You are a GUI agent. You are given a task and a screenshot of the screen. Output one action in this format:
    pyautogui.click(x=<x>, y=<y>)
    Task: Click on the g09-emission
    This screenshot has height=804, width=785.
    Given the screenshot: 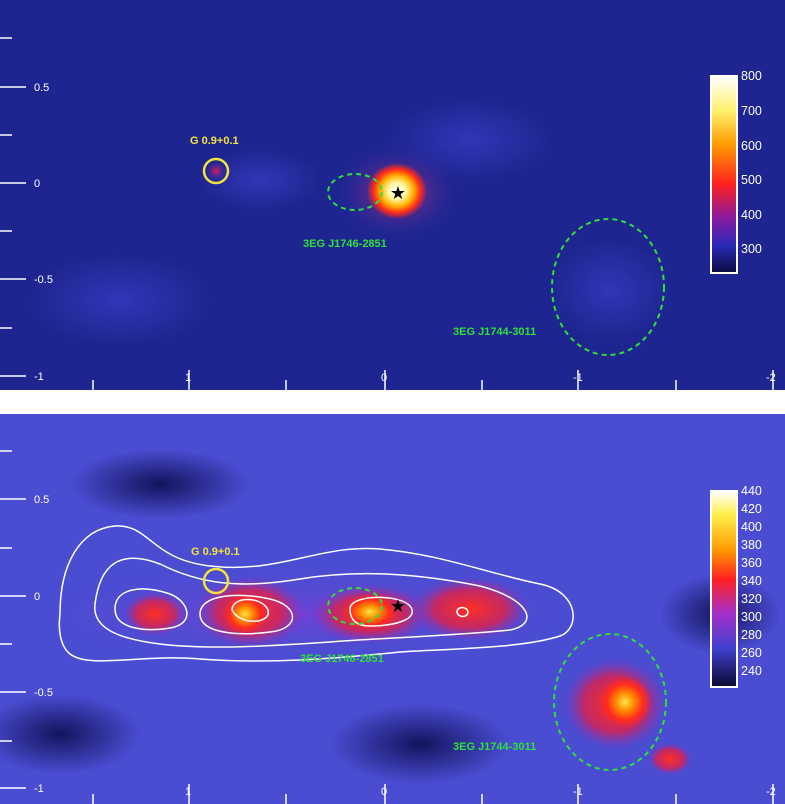 What is the action you would take?
    pyautogui.click(x=216, y=171)
    